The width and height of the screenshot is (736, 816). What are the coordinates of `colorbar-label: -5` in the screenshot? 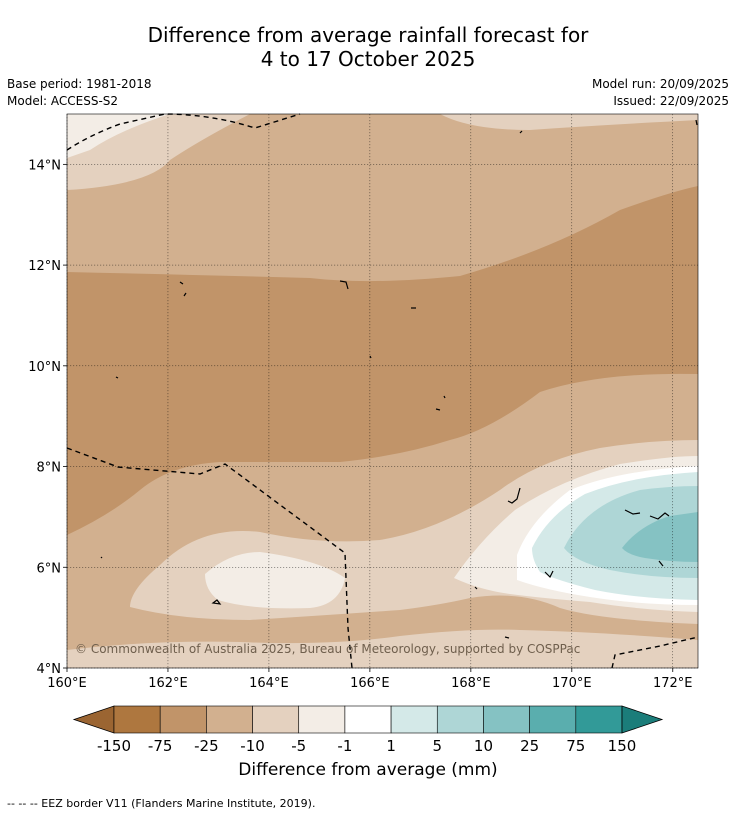 It's located at (298, 746).